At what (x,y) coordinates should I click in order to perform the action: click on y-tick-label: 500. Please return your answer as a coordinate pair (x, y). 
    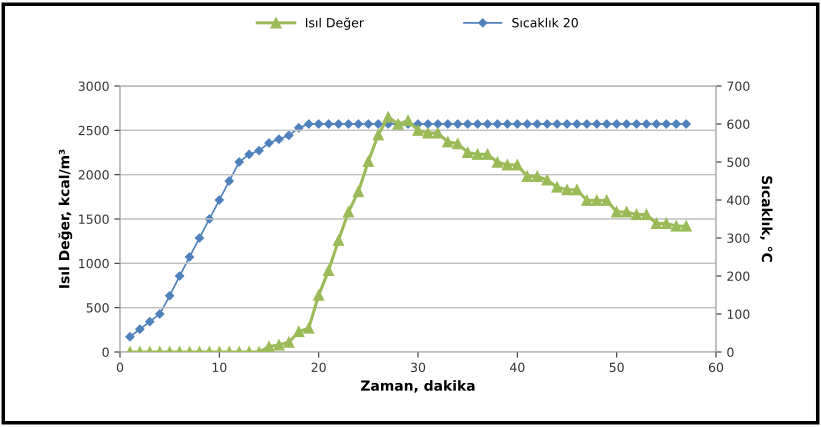
    Looking at the image, I should click on (97, 308).